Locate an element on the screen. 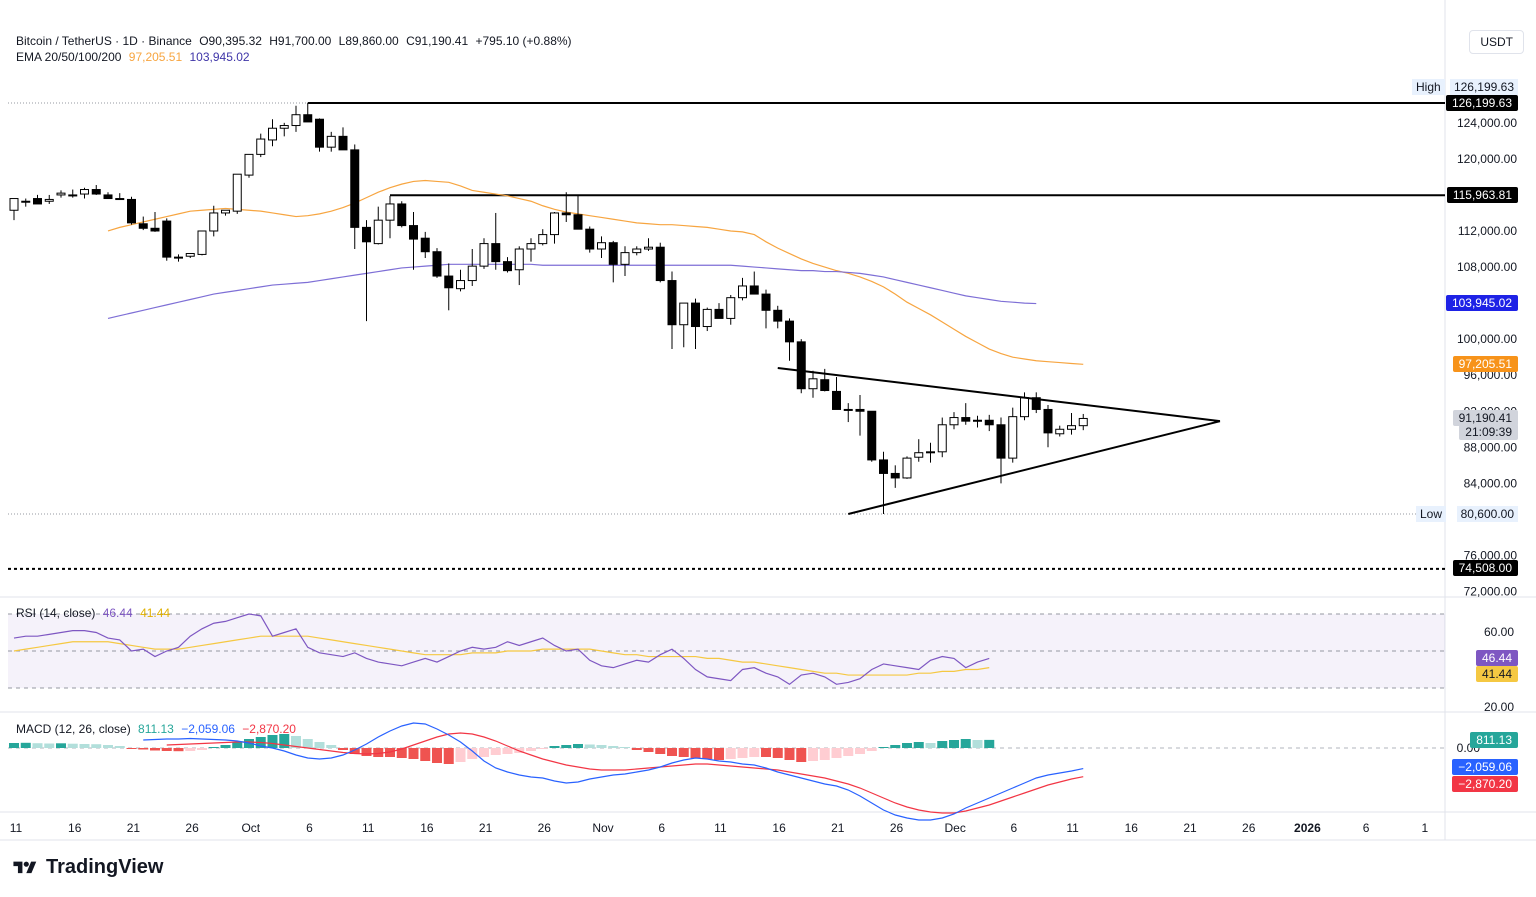 The image size is (1536, 897). ema-label: EMA 20/50/100/200 is located at coordinates (69, 57).